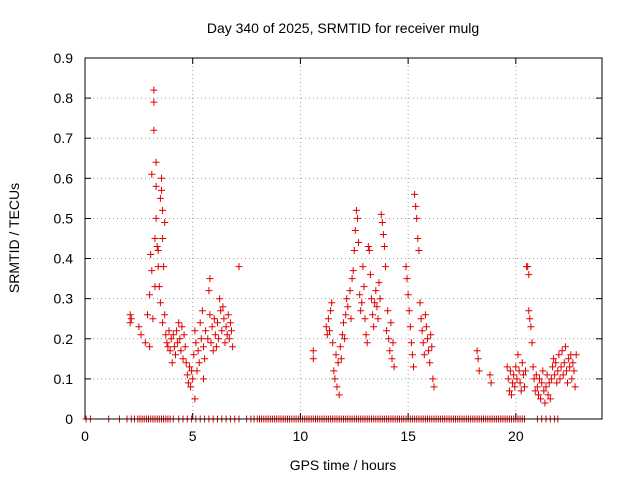 The width and height of the screenshot is (640, 480). Describe the element at coordinates (64, 218) in the screenshot. I see `y-tick-label: 0.5` at that location.